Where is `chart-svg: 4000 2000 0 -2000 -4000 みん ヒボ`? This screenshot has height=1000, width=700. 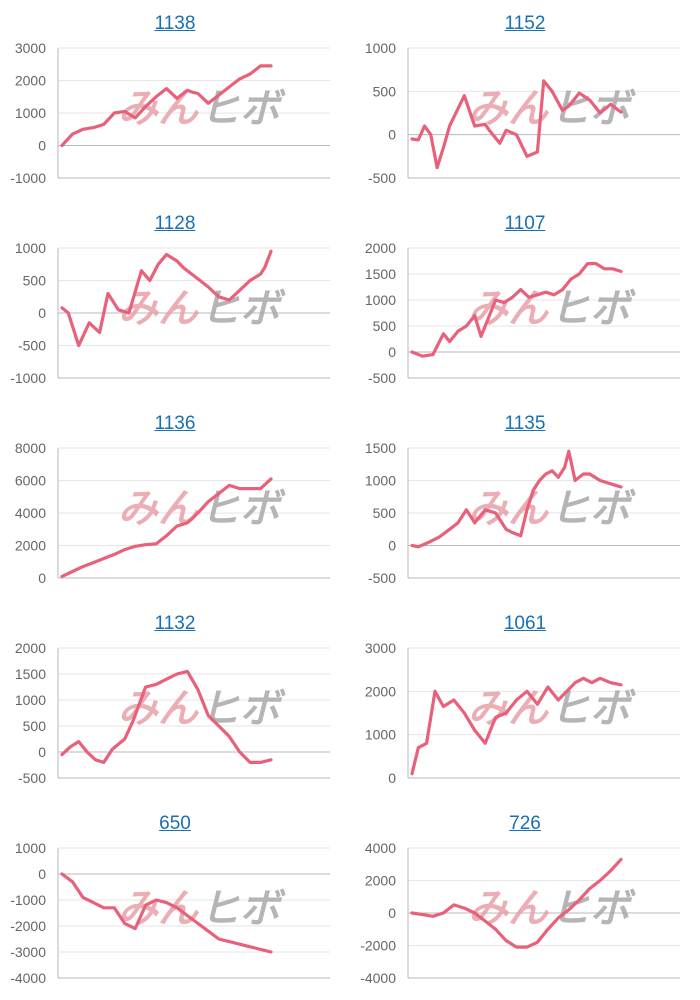
chart-svg: 4000 2000 0 -2000 -4000 みん ヒボ is located at coordinates (520, 913).